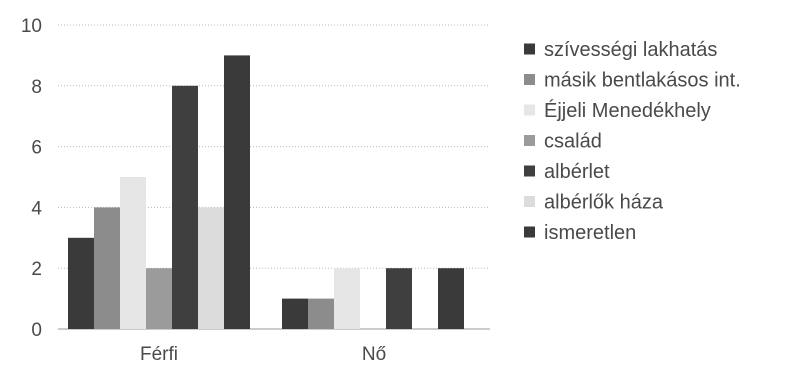 The height and width of the screenshot is (372, 795). I want to click on legend-label: család, so click(573, 142).